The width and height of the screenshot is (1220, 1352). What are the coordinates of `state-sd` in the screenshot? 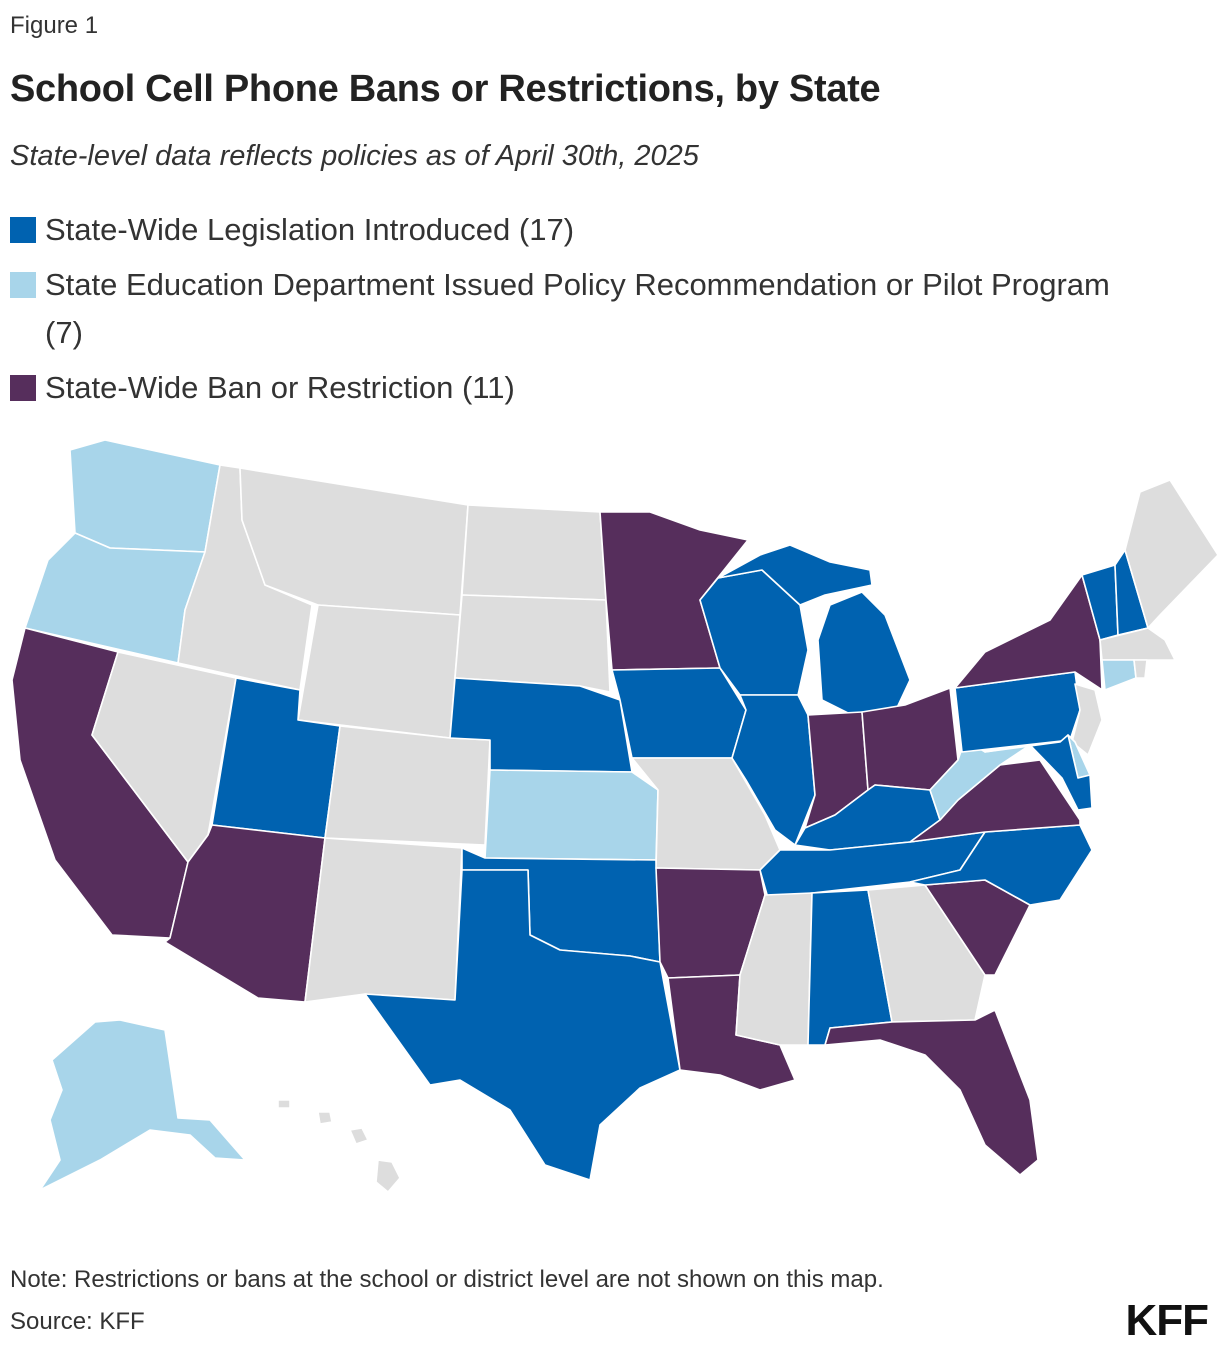 It's located at (532, 643).